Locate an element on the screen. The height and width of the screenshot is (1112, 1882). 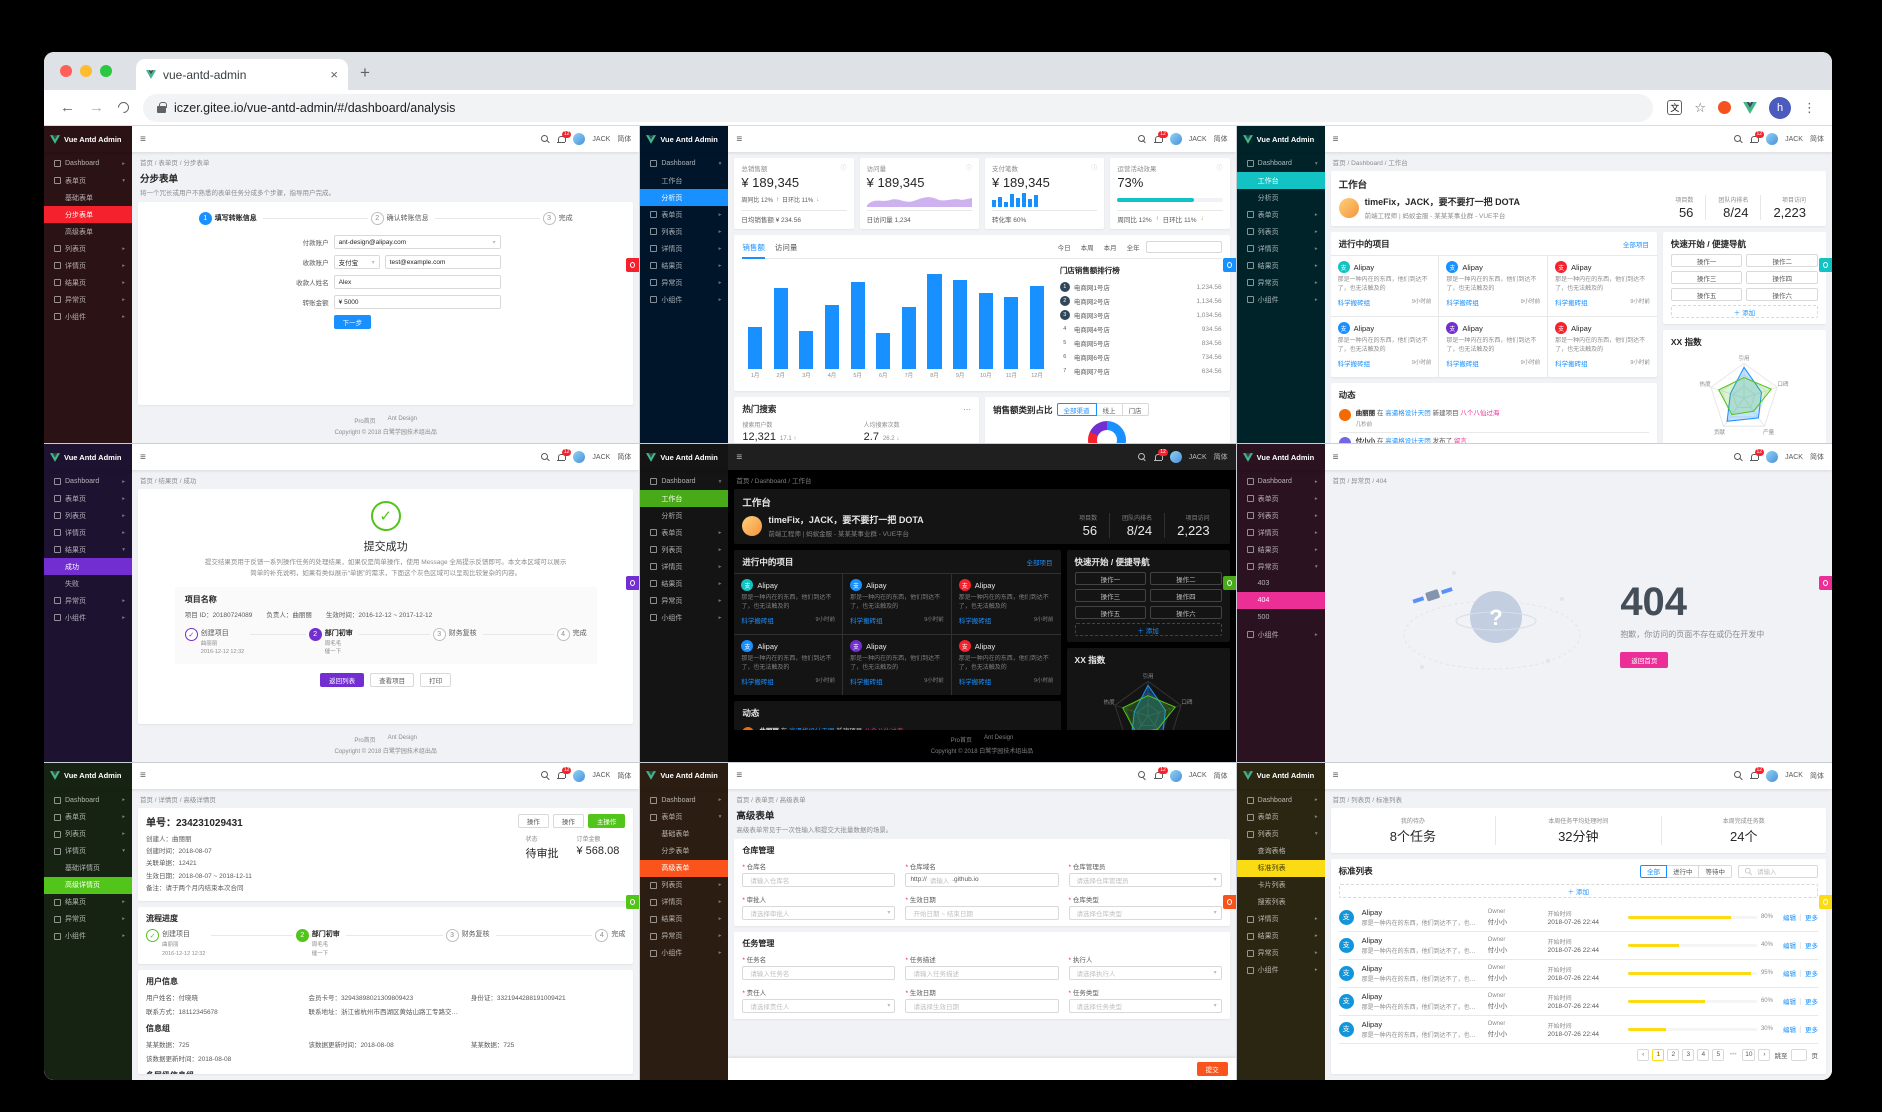
sidebar-item: 表单页 ▾ is located at coordinates (88, 180).